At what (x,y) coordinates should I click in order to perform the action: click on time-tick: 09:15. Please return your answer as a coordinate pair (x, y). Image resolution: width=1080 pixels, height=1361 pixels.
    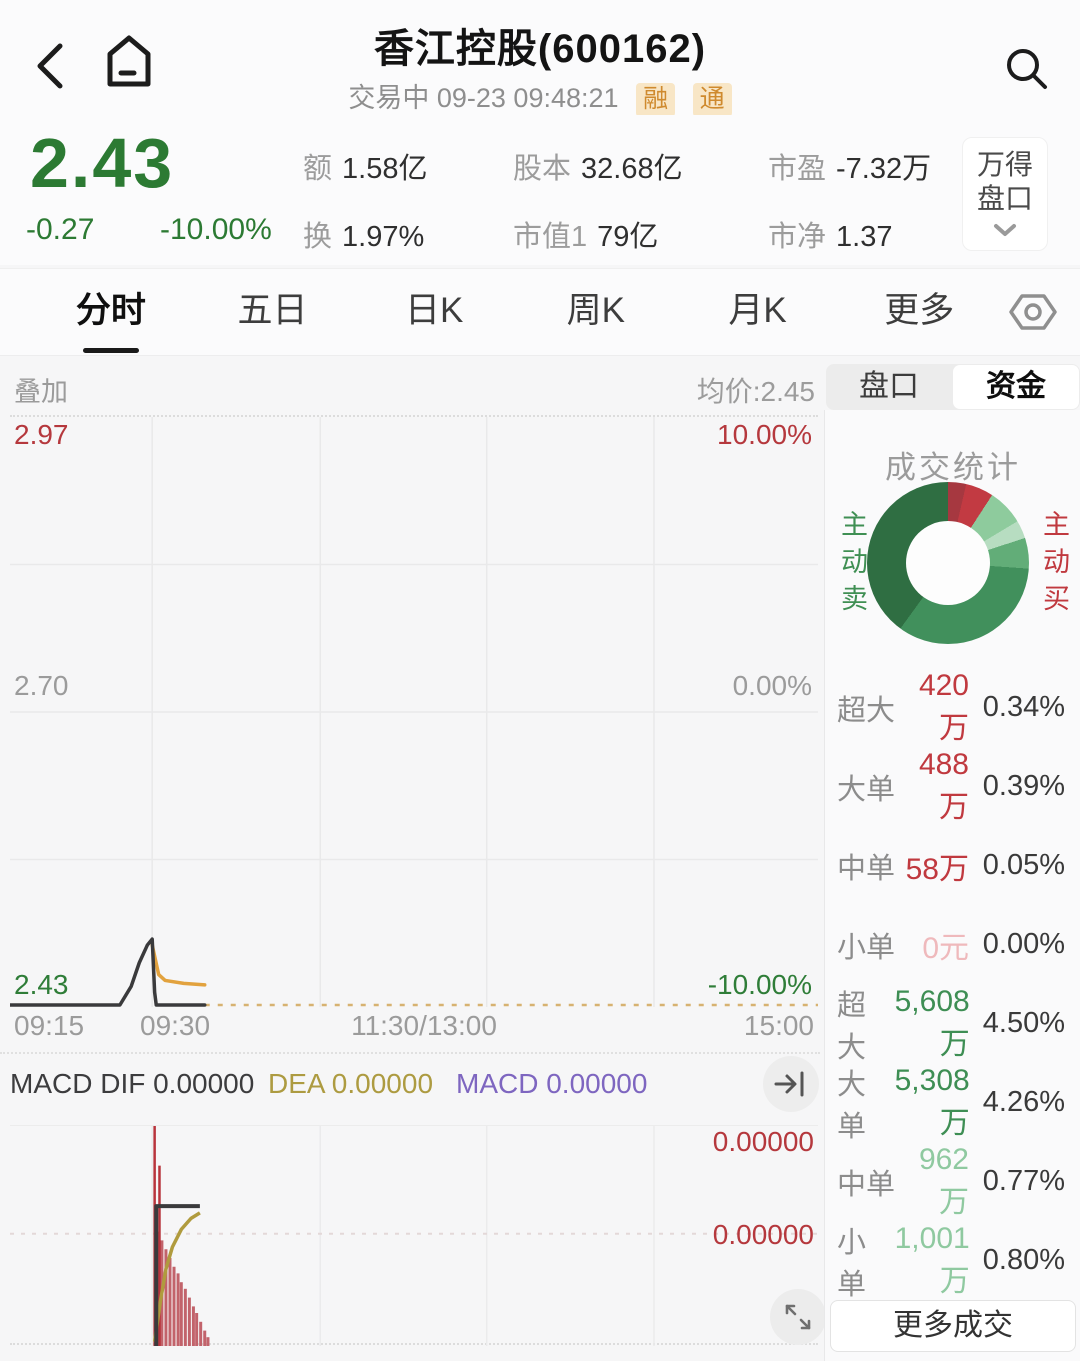
    Looking at the image, I should click on (49, 1025).